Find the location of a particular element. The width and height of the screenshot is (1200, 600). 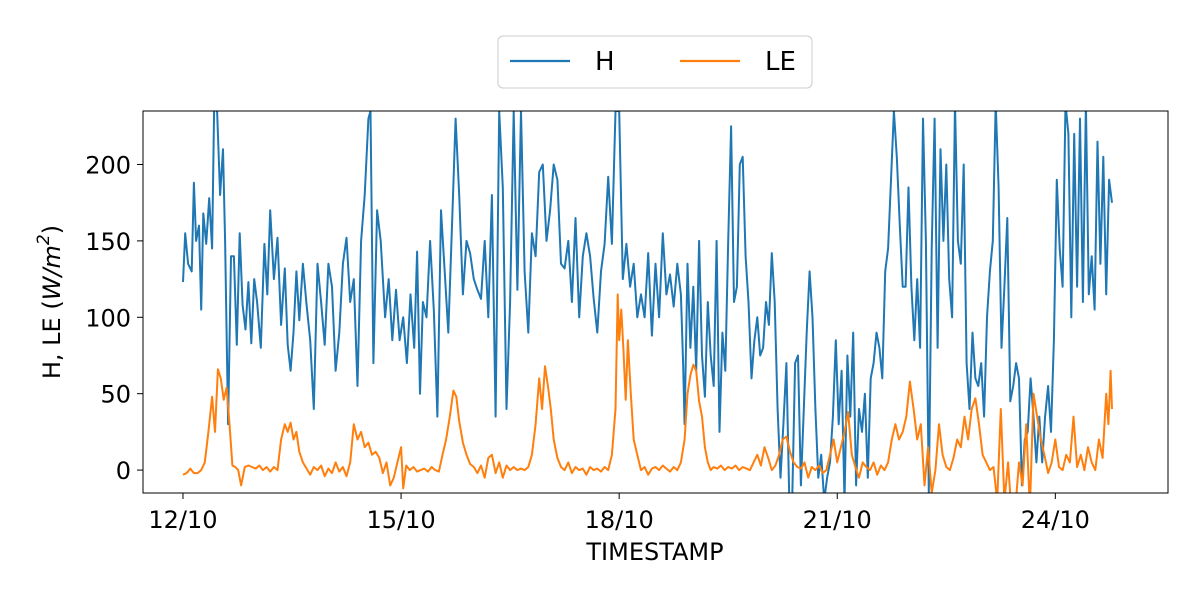

legend: H LE is located at coordinates (655, 62).